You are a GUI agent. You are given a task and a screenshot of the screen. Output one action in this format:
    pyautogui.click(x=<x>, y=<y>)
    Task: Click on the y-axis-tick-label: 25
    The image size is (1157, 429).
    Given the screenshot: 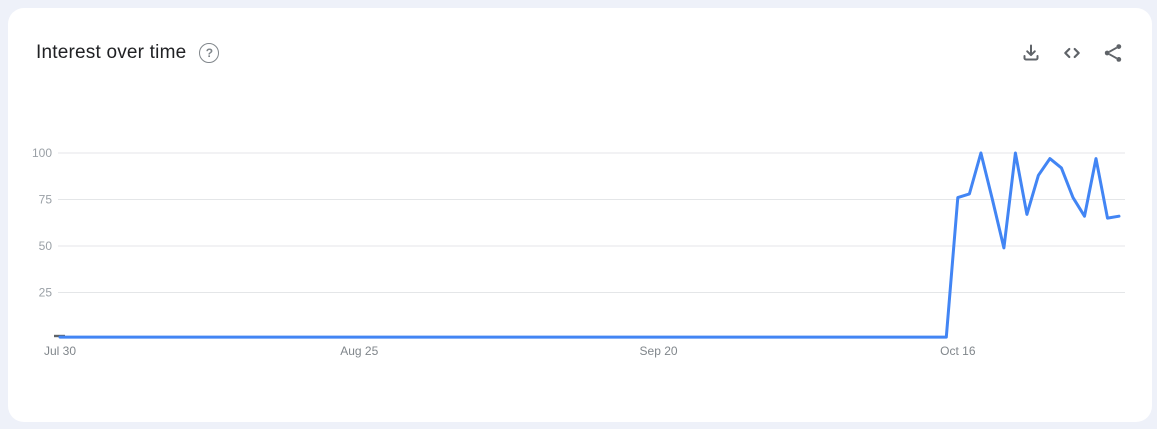 What is the action you would take?
    pyautogui.click(x=46, y=293)
    